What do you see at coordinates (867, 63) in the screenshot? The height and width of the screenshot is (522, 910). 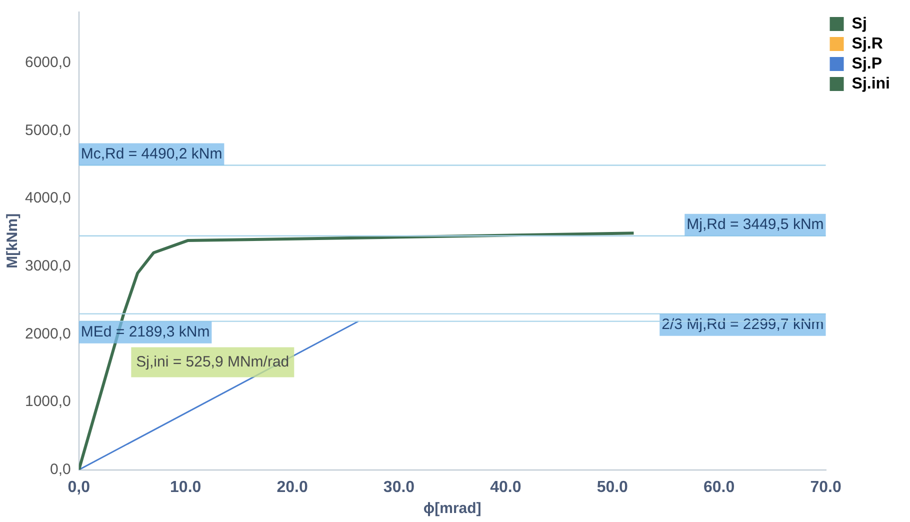 I see `legend-label: Sj.P` at bounding box center [867, 63].